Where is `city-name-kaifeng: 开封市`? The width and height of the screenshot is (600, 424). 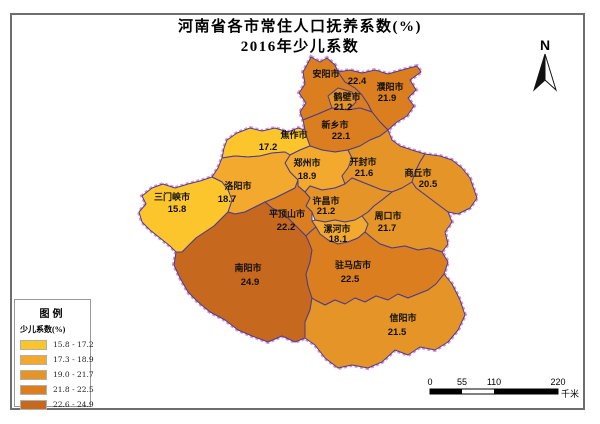 city-name-kaifeng: 开封市 is located at coordinates (362, 161).